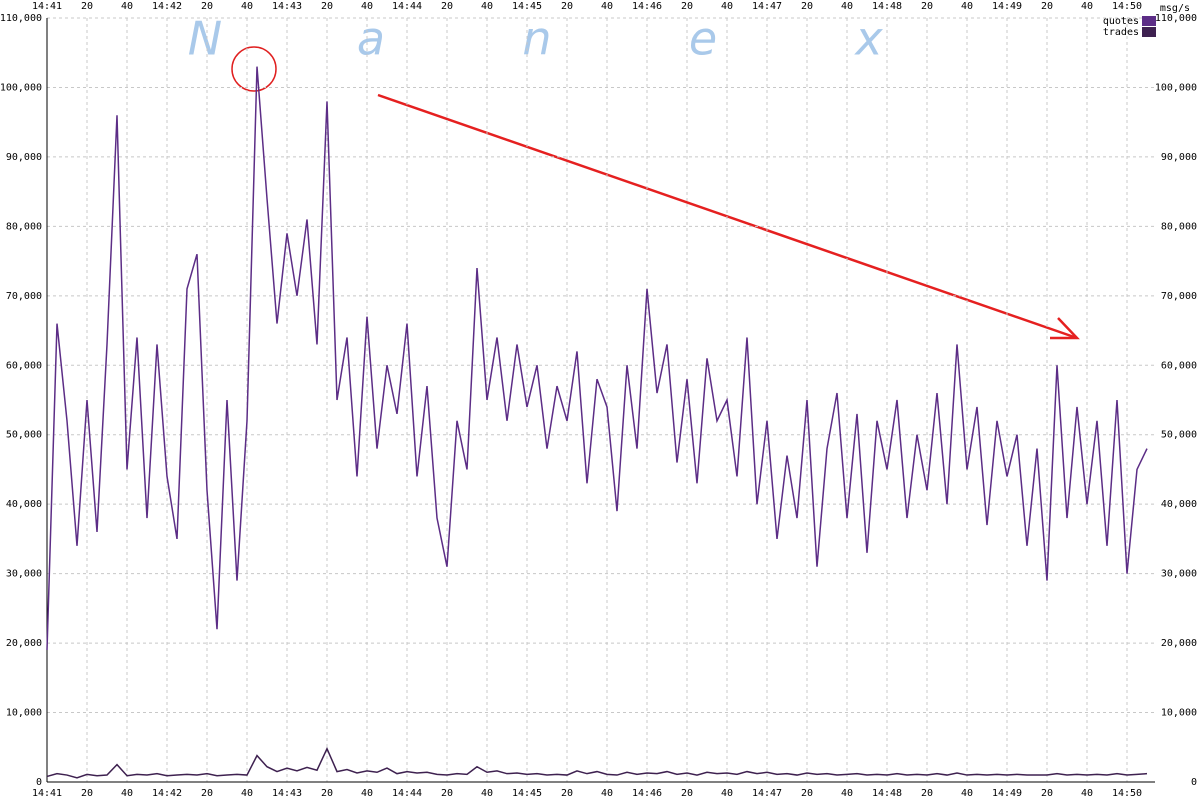  What do you see at coordinates (24, 226) in the screenshot?
I see `y-tick-label: 80,000` at bounding box center [24, 226].